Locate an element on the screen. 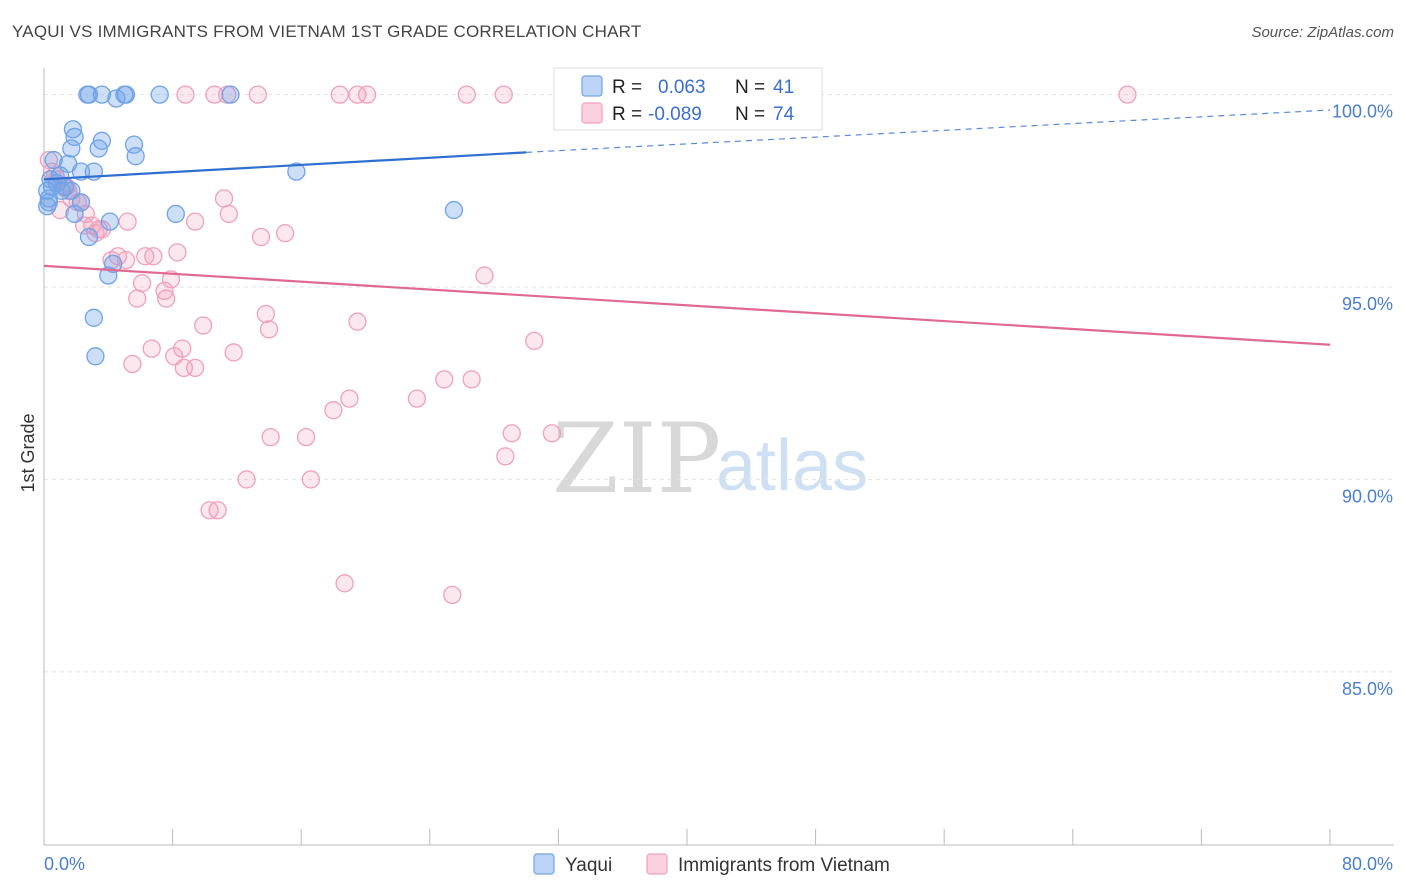 The image size is (1406, 892). legend-n-value-vietnam: 74 is located at coordinates (784, 114).